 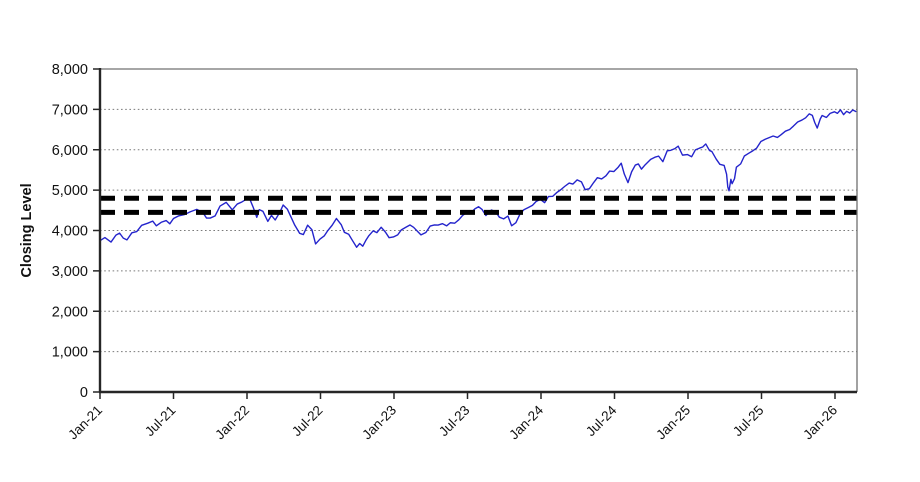 What do you see at coordinates (70, 191) in the screenshot?
I see `y-tick-label: 5,000` at bounding box center [70, 191].